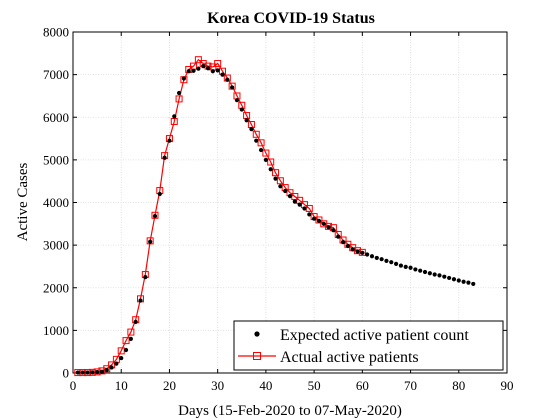 This screenshot has height=420, width=560. Describe the element at coordinates (314, 385) in the screenshot. I see `x-tick-label: 50` at that location.